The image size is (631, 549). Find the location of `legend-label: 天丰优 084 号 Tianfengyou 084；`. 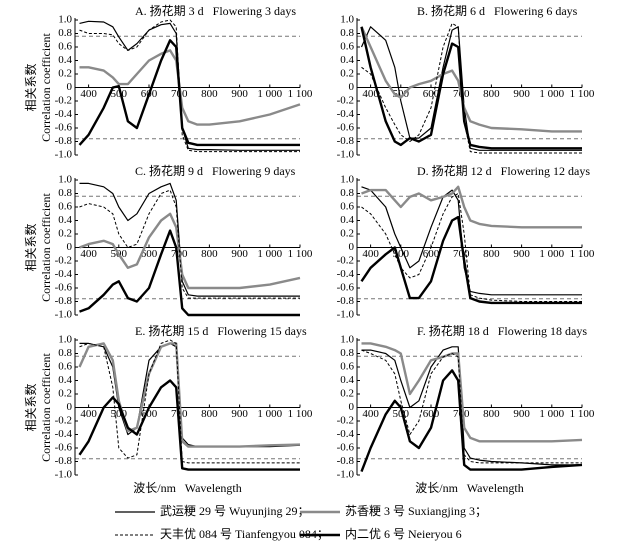

legend-label: 天丰优 084 号 Tianfengyou 084； is located at coordinates (244, 534).